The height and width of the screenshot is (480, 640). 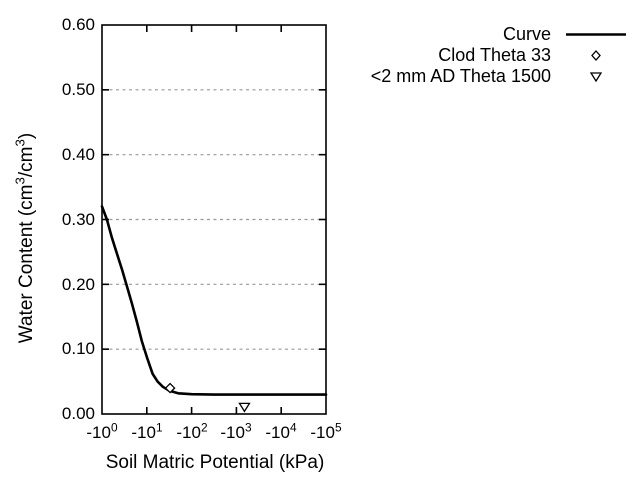 I want to click on legend: Curve Clod Theta 33 <2 mm AD Theta 1500, so click(x=499, y=55).